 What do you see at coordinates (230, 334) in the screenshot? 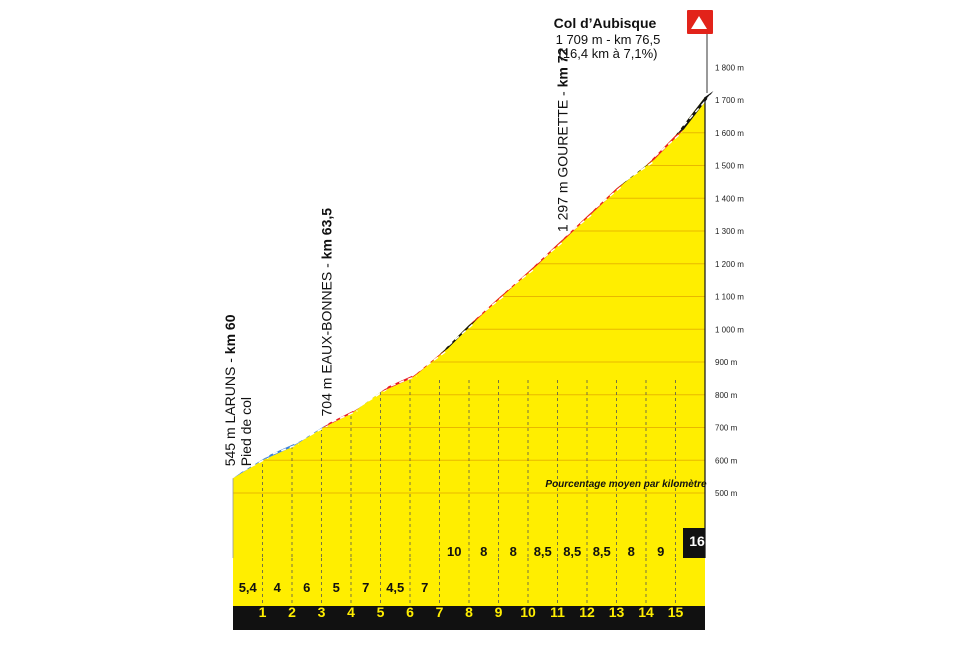
I see `waypoint-km: km 60` at bounding box center [230, 334].